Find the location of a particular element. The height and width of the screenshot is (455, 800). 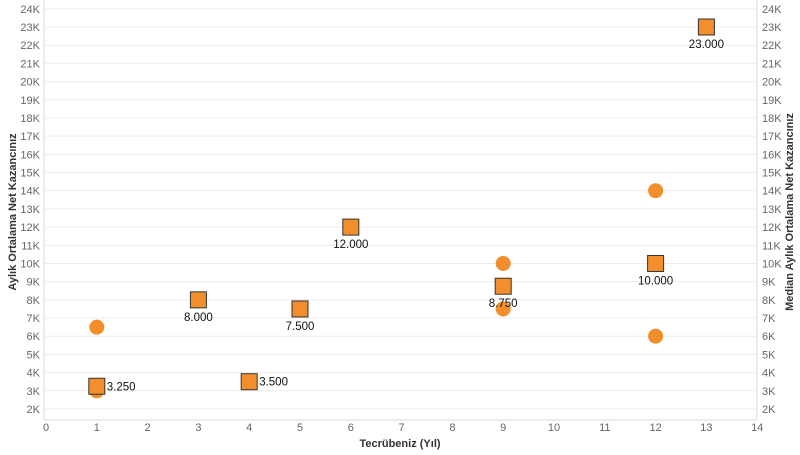

data-label: 8.000 is located at coordinates (198, 318).